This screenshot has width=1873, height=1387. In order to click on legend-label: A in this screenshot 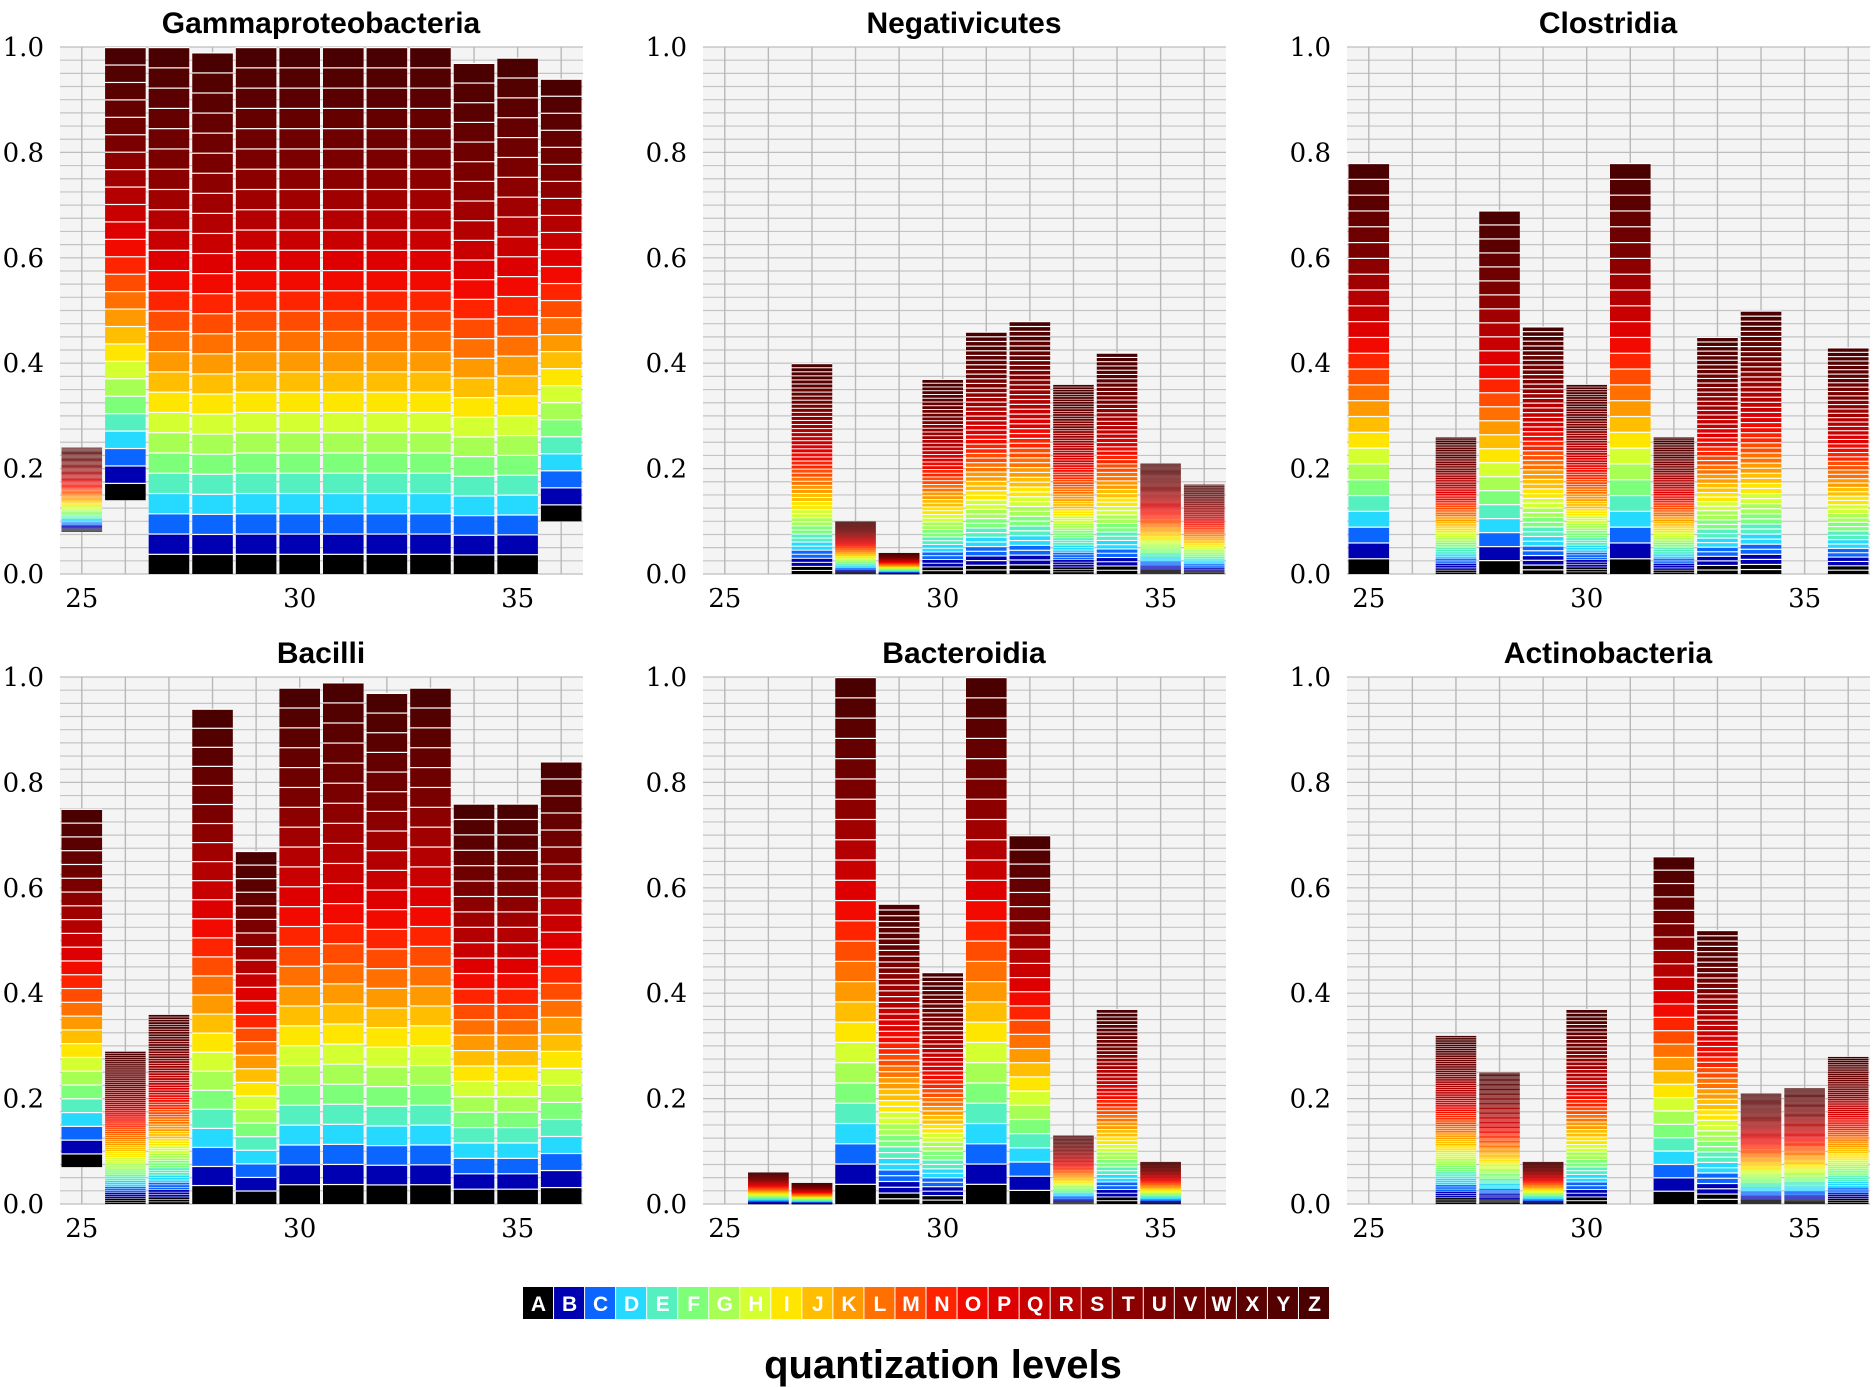, I will do `click(538, 1304)`.